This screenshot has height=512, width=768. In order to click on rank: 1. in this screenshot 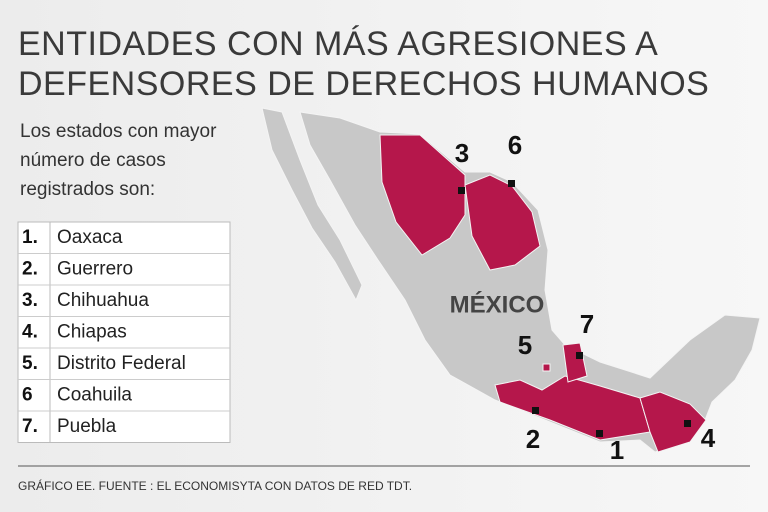, I will do `click(30, 237)`.